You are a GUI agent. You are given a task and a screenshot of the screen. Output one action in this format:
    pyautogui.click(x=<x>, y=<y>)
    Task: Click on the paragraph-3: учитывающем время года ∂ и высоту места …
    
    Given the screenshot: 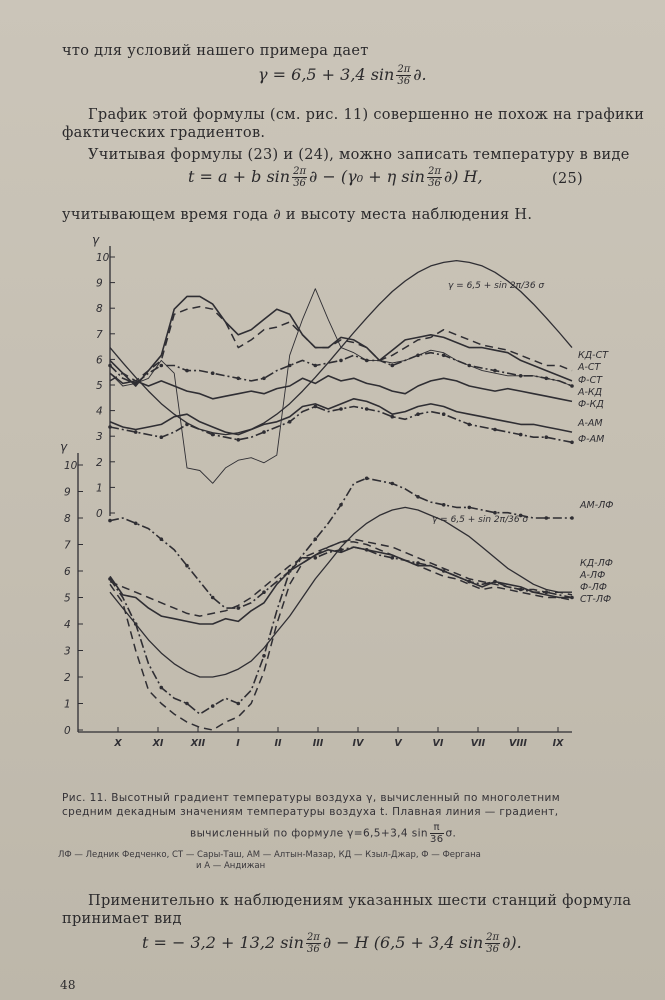 What is the action you would take?
    pyautogui.click(x=297, y=215)
    